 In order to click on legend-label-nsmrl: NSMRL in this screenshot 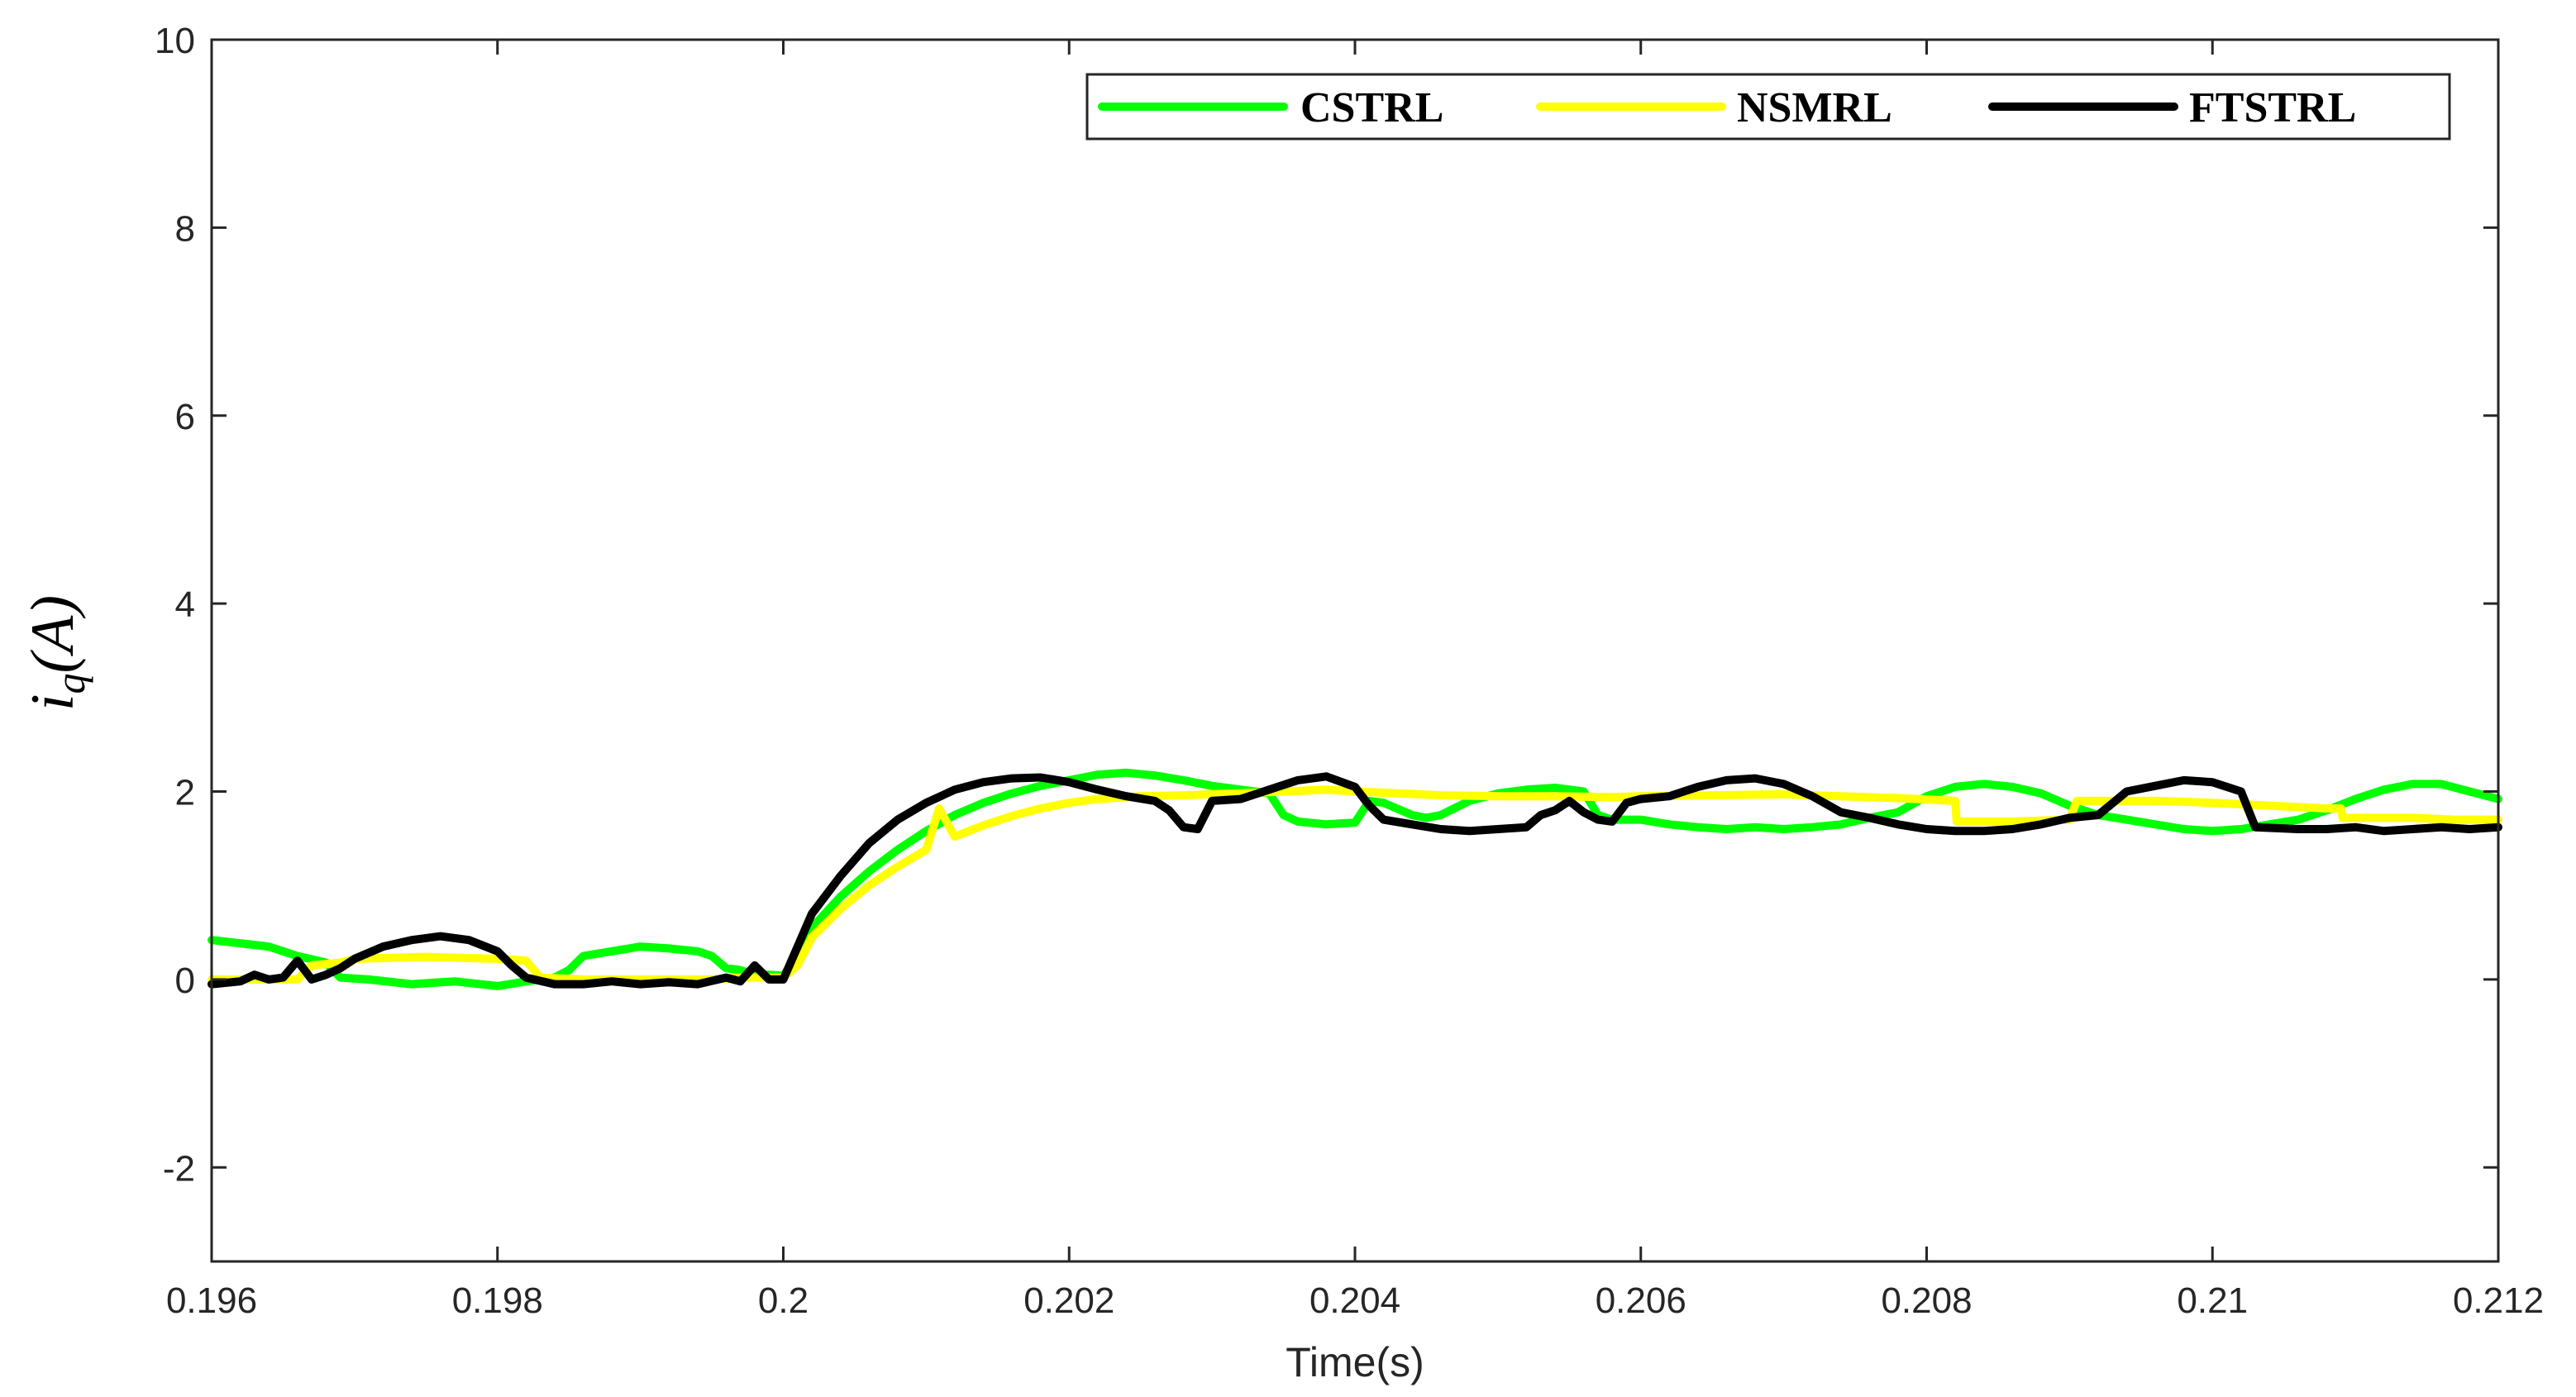, I will do `click(1814, 107)`.